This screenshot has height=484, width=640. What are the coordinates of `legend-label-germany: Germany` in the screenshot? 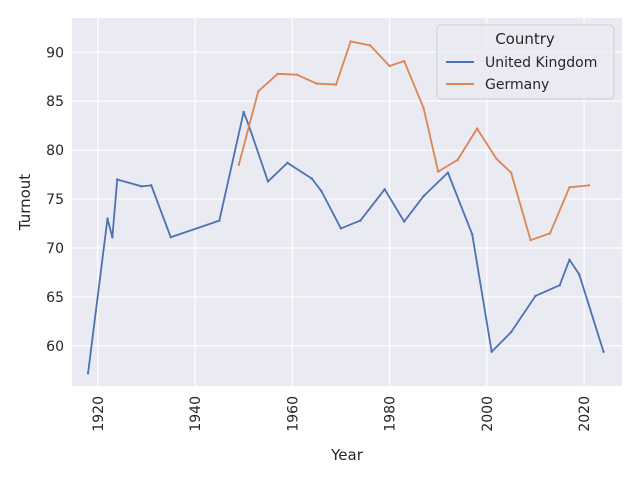 It's located at (517, 85).